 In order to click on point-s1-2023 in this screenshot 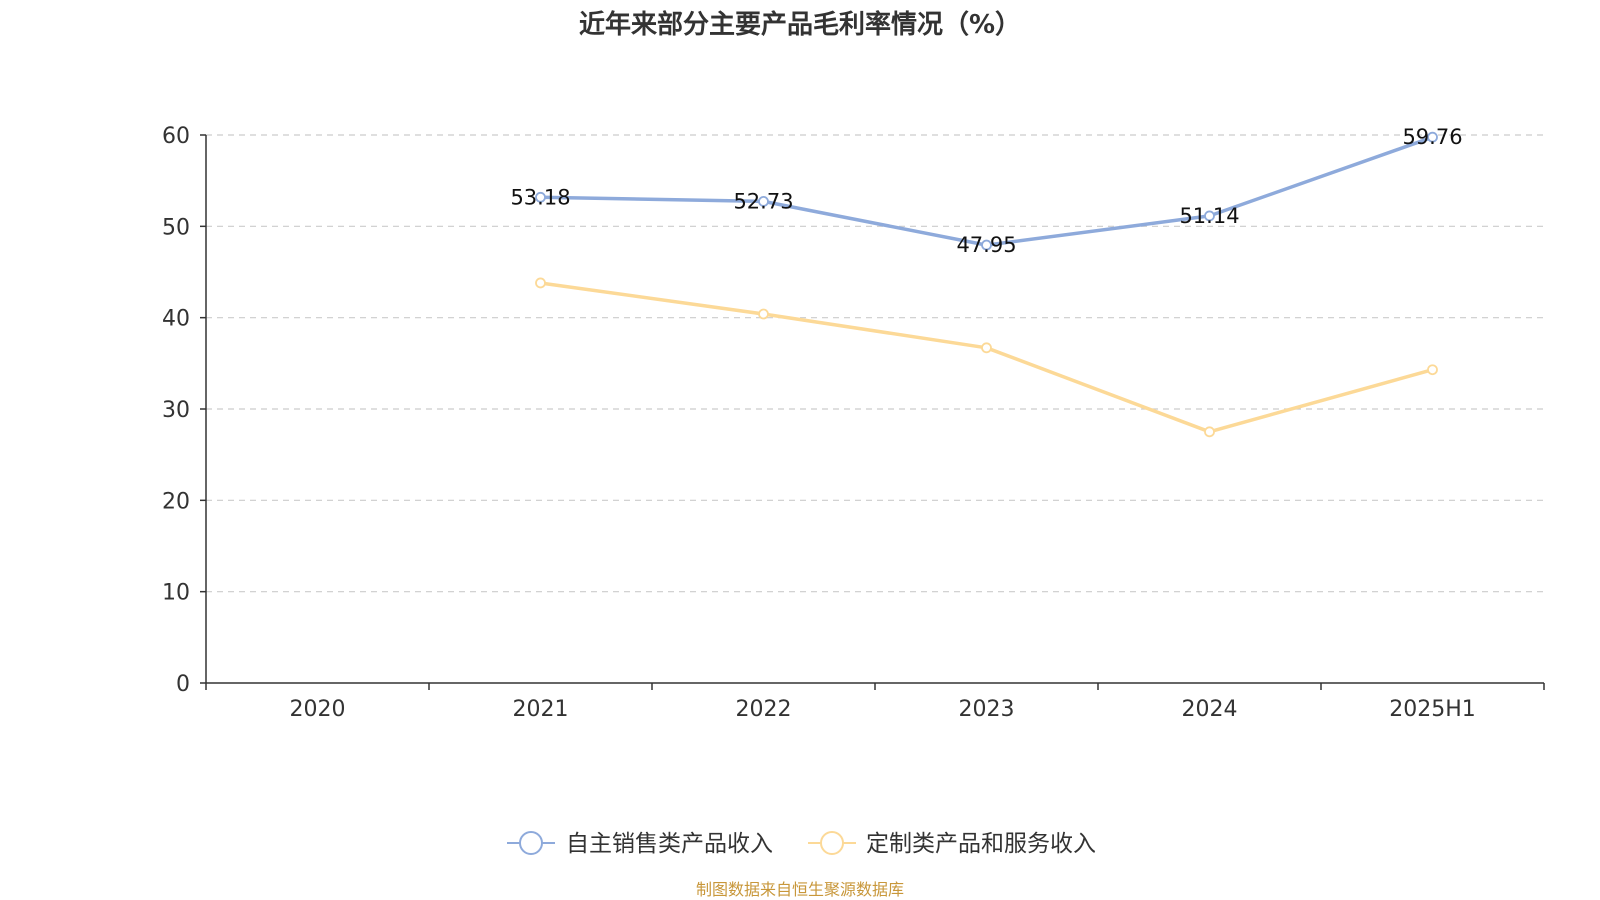, I will do `click(986, 348)`.